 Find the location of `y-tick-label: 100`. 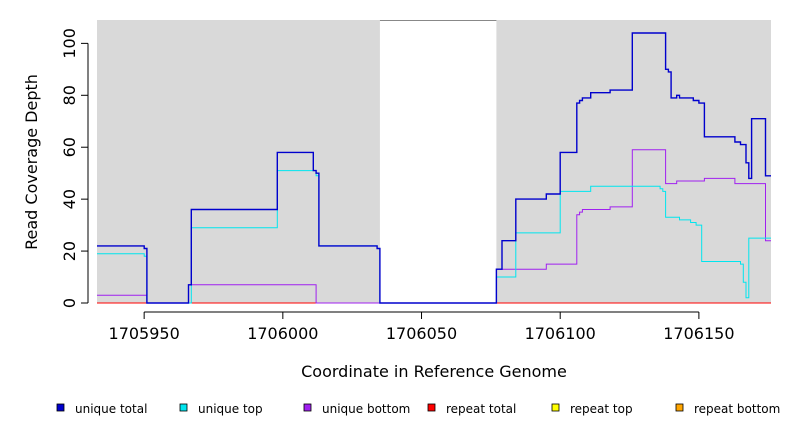

y-tick-label: 100 is located at coordinates (69, 43).